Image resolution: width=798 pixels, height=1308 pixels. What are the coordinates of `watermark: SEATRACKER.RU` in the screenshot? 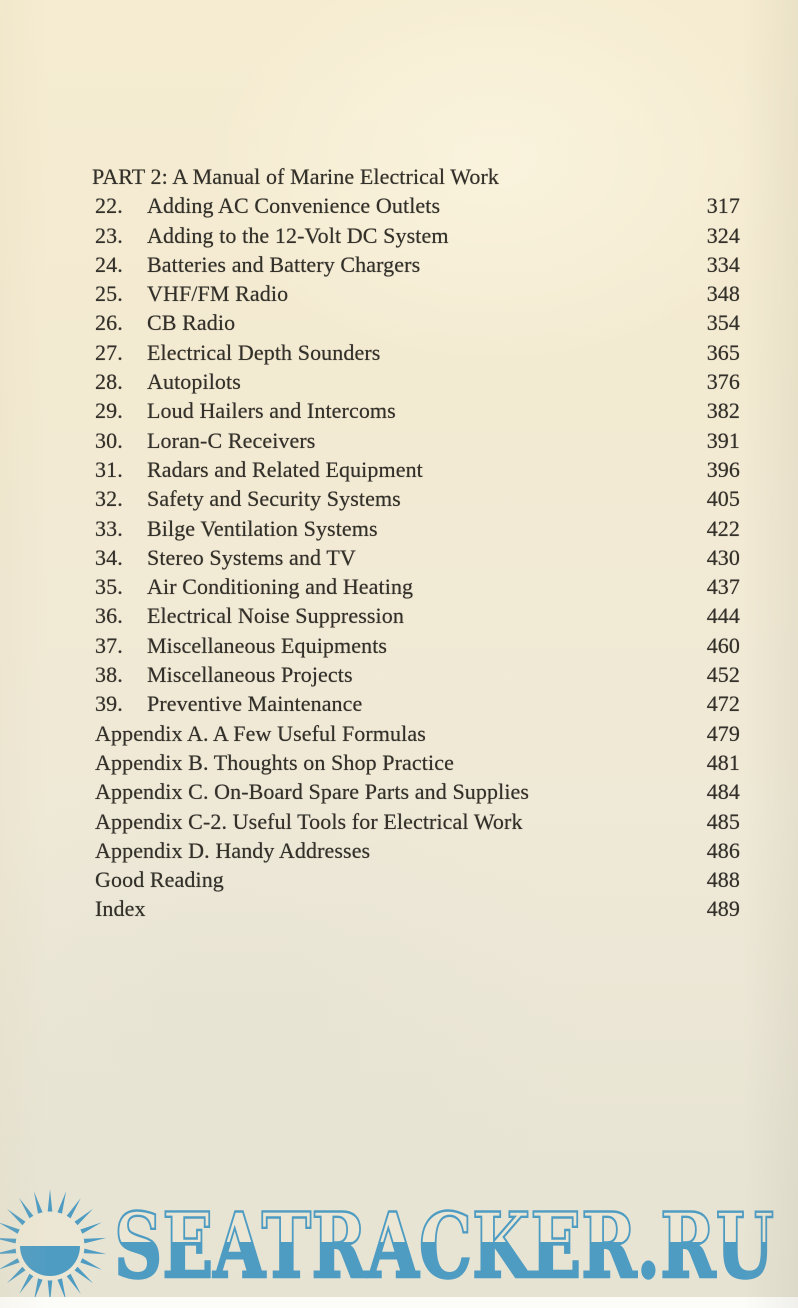 It's located at (399, 1246).